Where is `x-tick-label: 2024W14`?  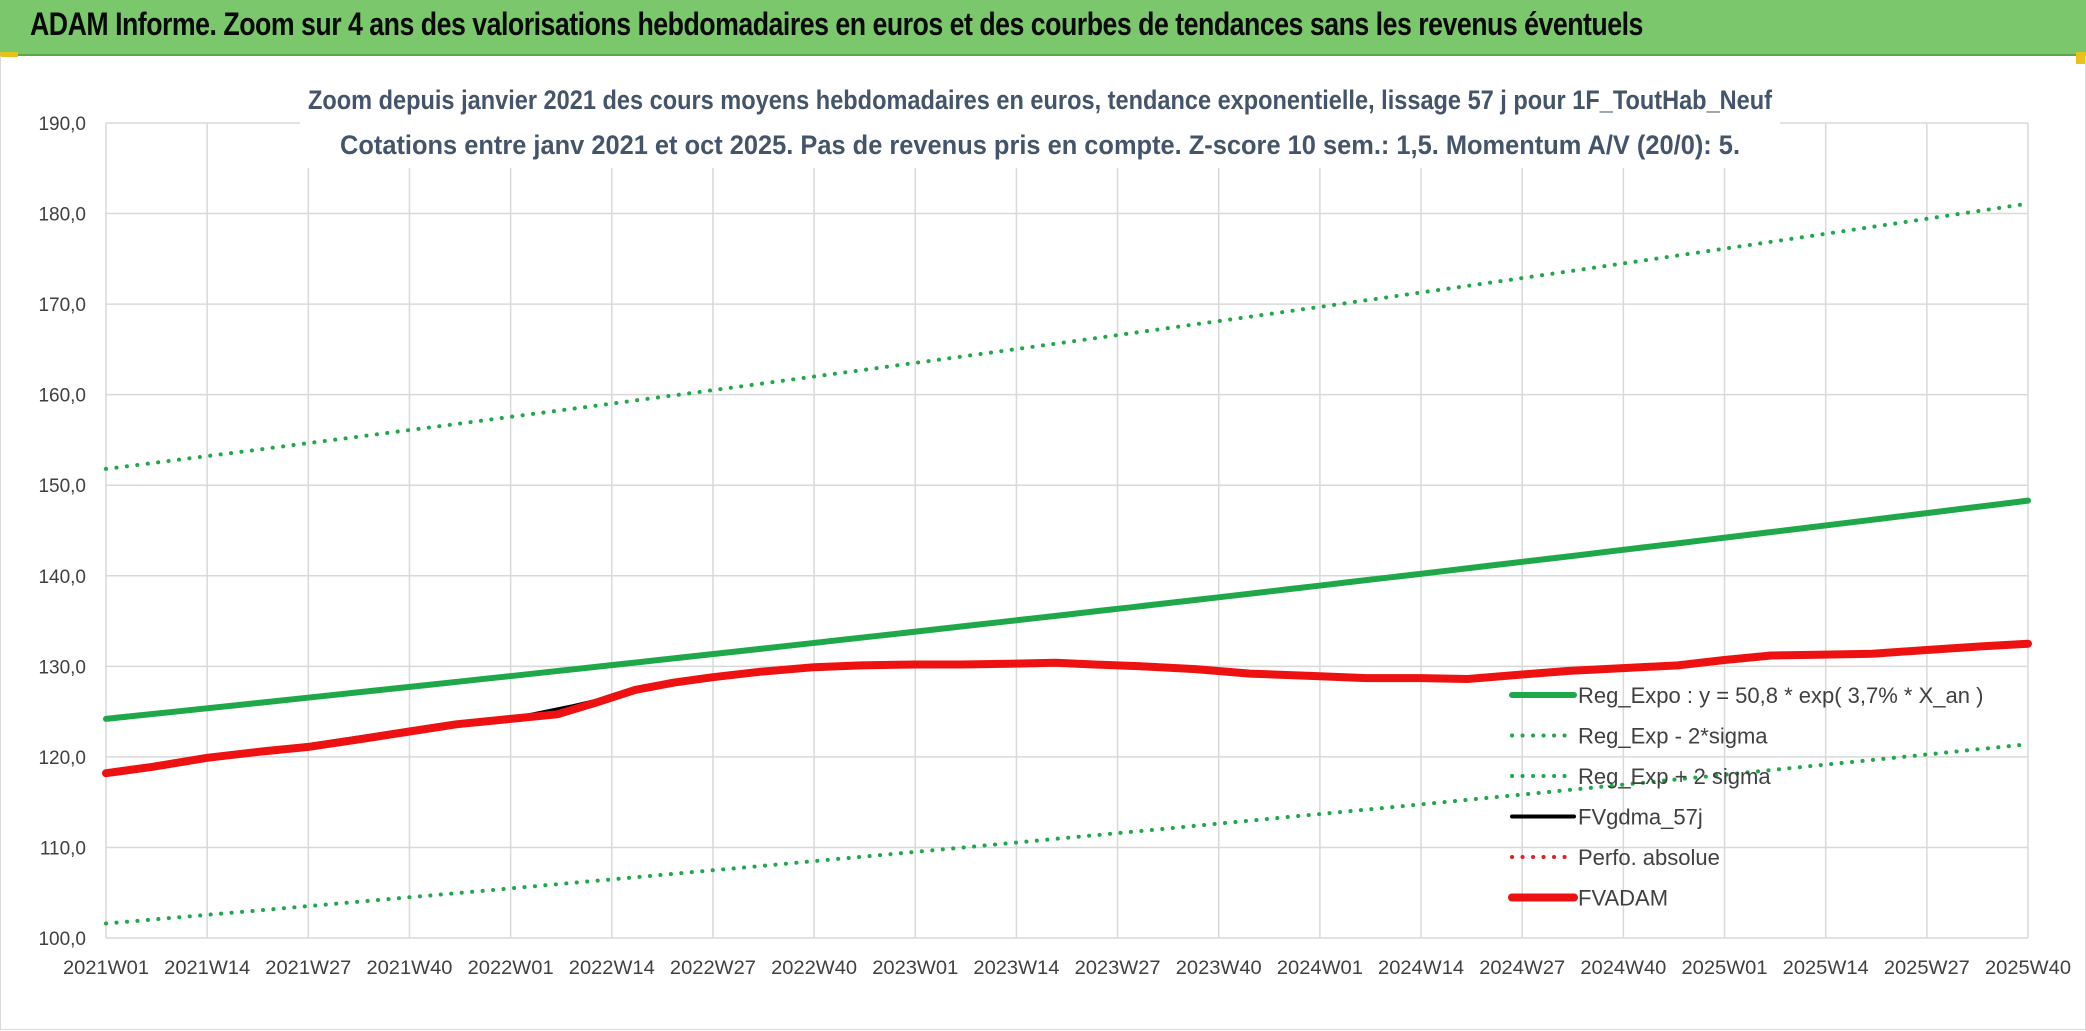
x-tick-label: 2024W14 is located at coordinates (1421, 968).